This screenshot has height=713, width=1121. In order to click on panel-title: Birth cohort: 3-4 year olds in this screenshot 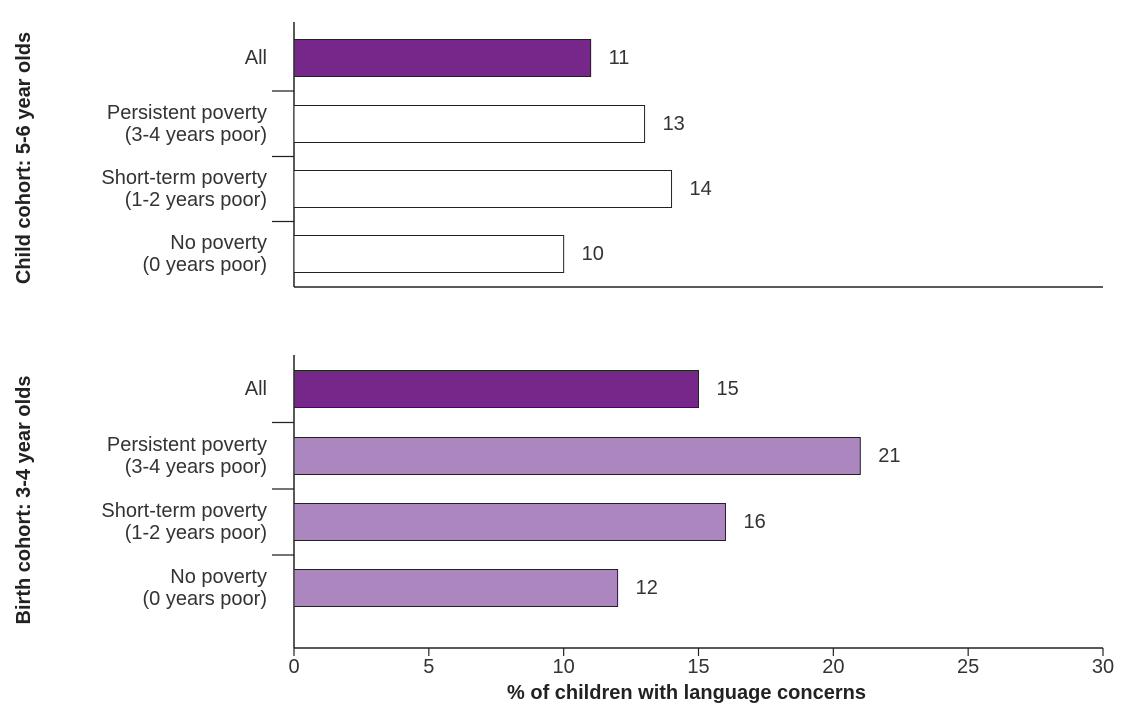, I will do `click(24, 500)`.